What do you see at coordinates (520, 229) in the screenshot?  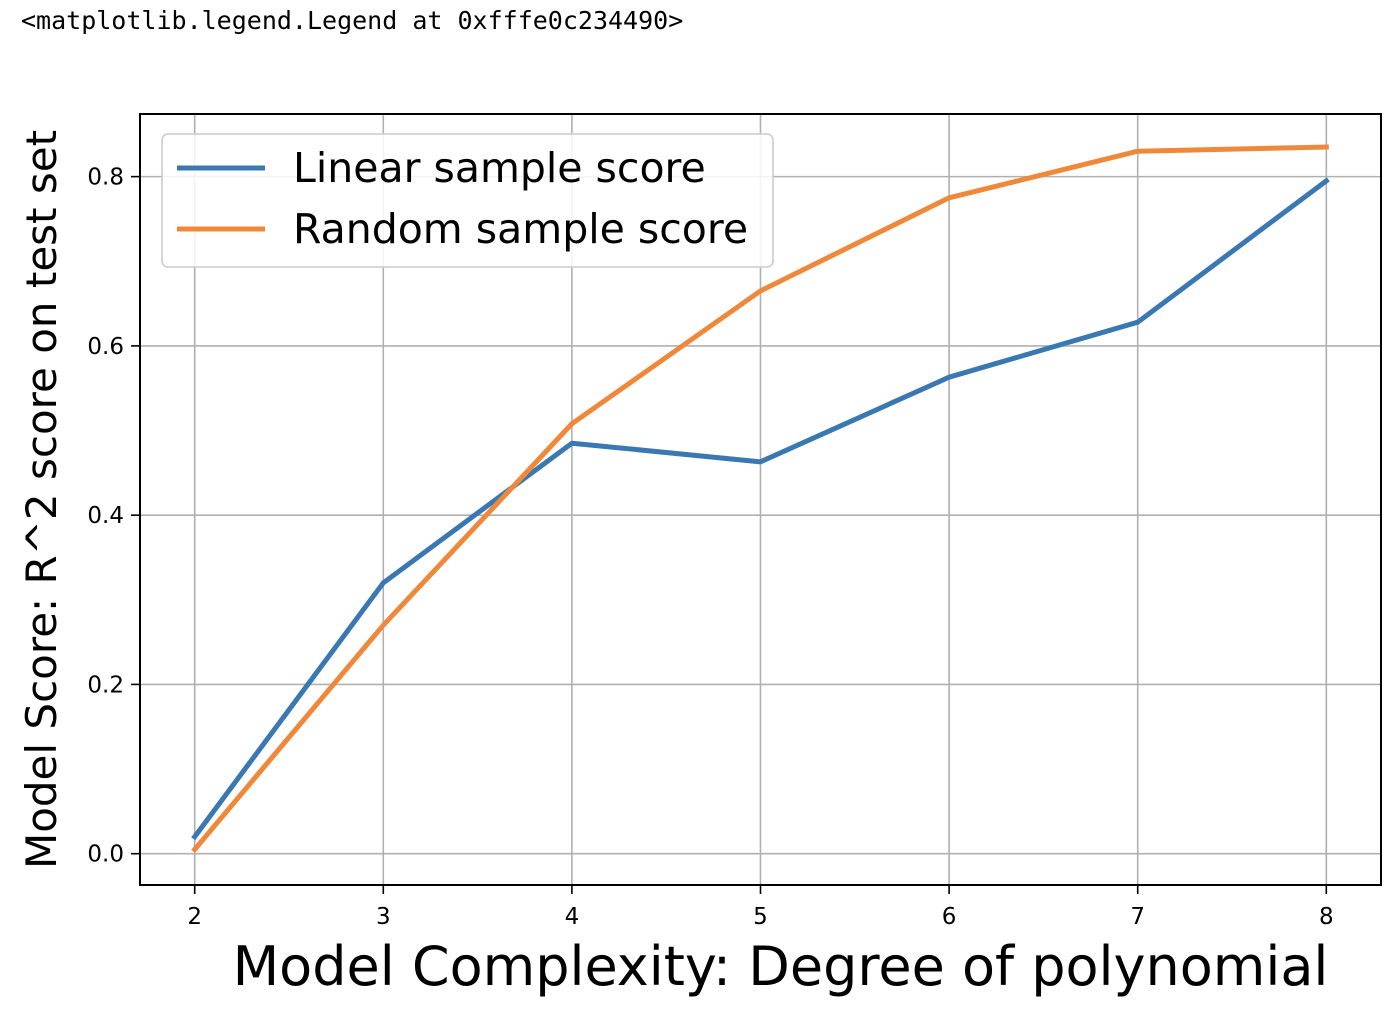 I see `legend-label-random: Random sample score` at bounding box center [520, 229].